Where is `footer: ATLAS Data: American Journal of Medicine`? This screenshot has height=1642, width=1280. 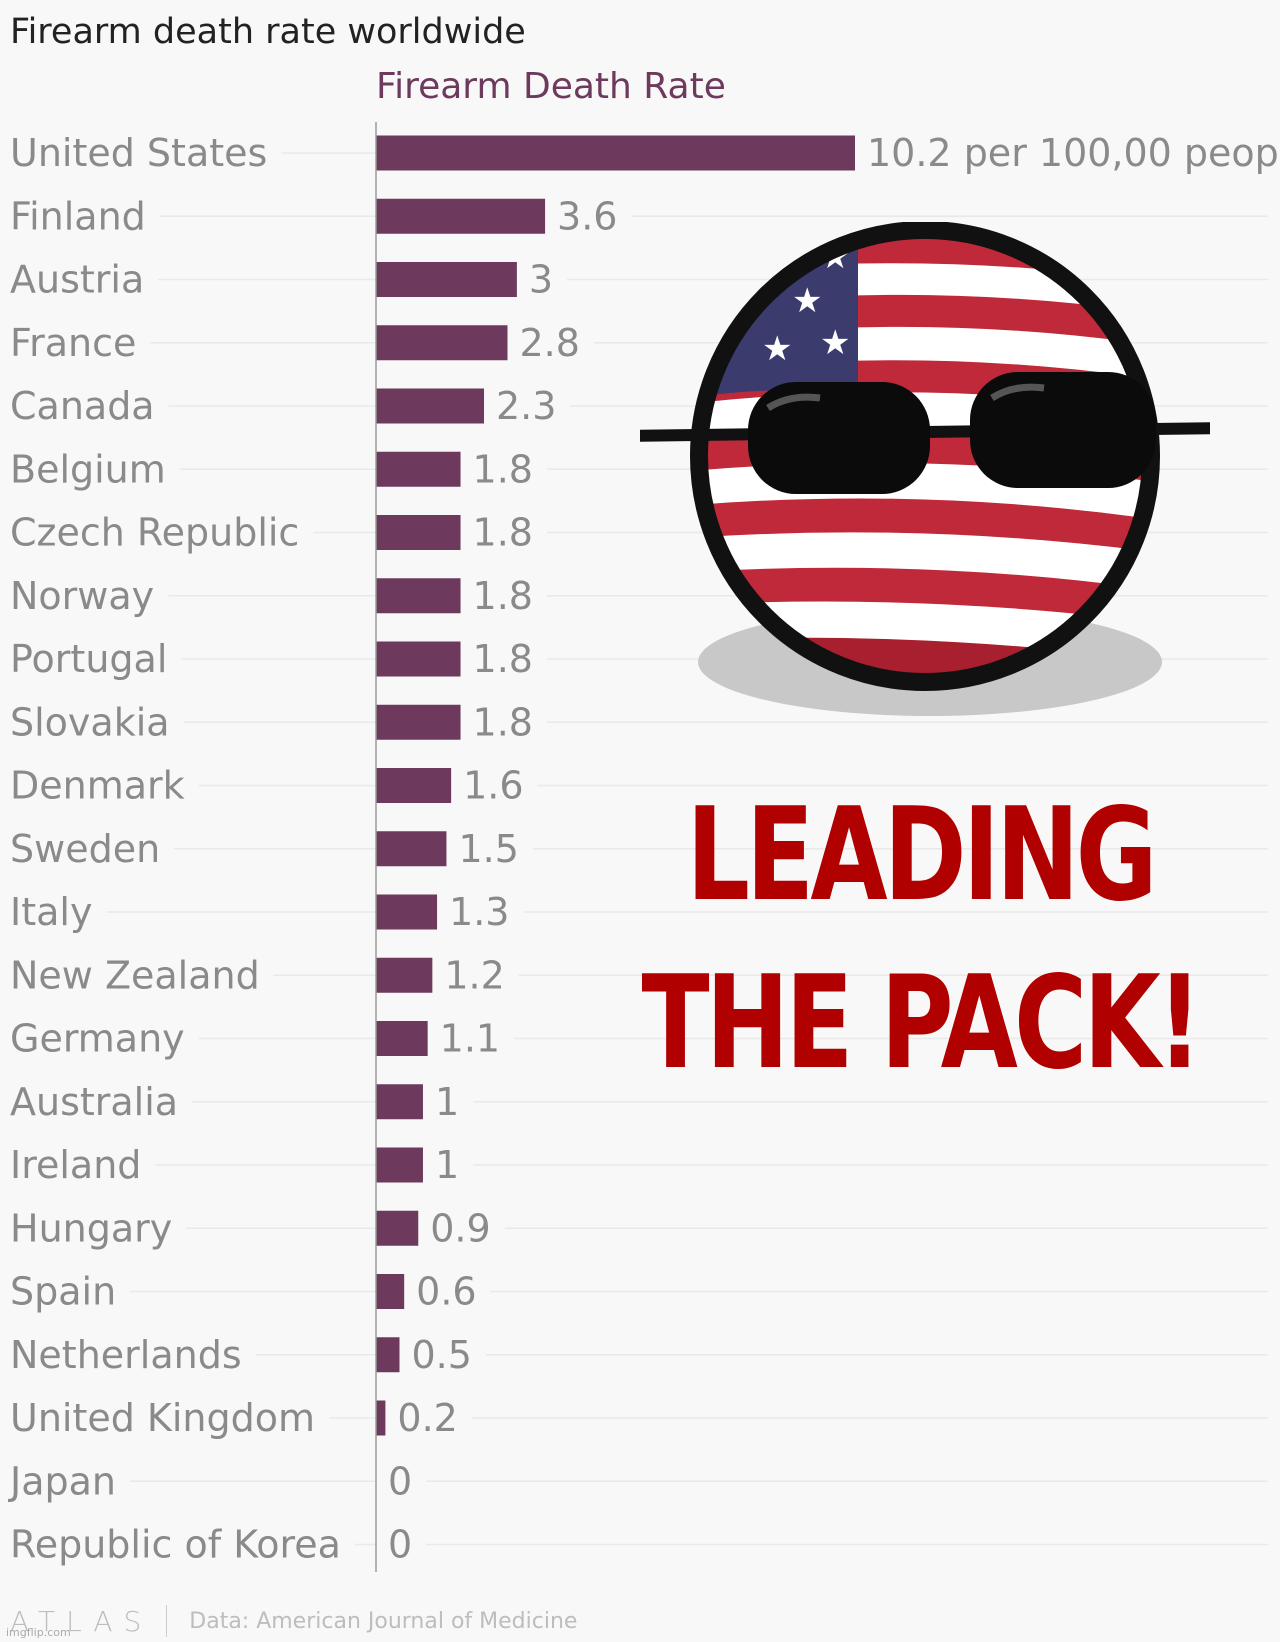 footer: ATLAS Data: American Journal of Medicine is located at coordinates (293, 1621).